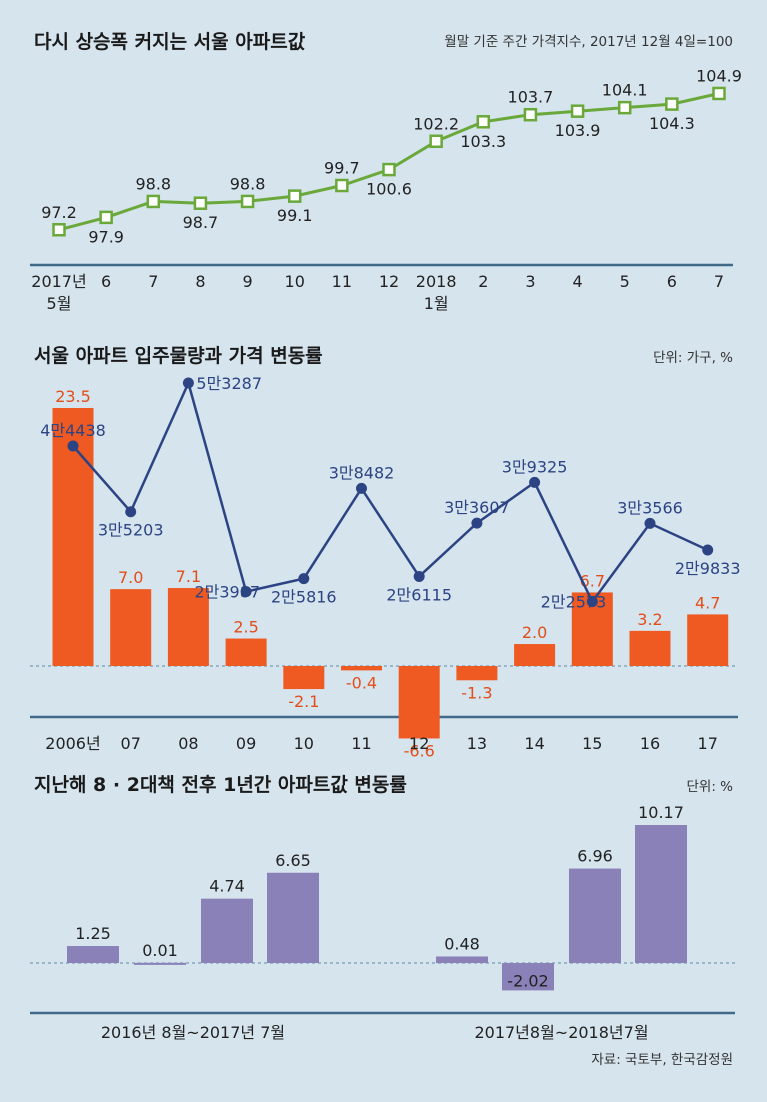  I want to click on chart2-x-tick: 10, so click(304, 743).